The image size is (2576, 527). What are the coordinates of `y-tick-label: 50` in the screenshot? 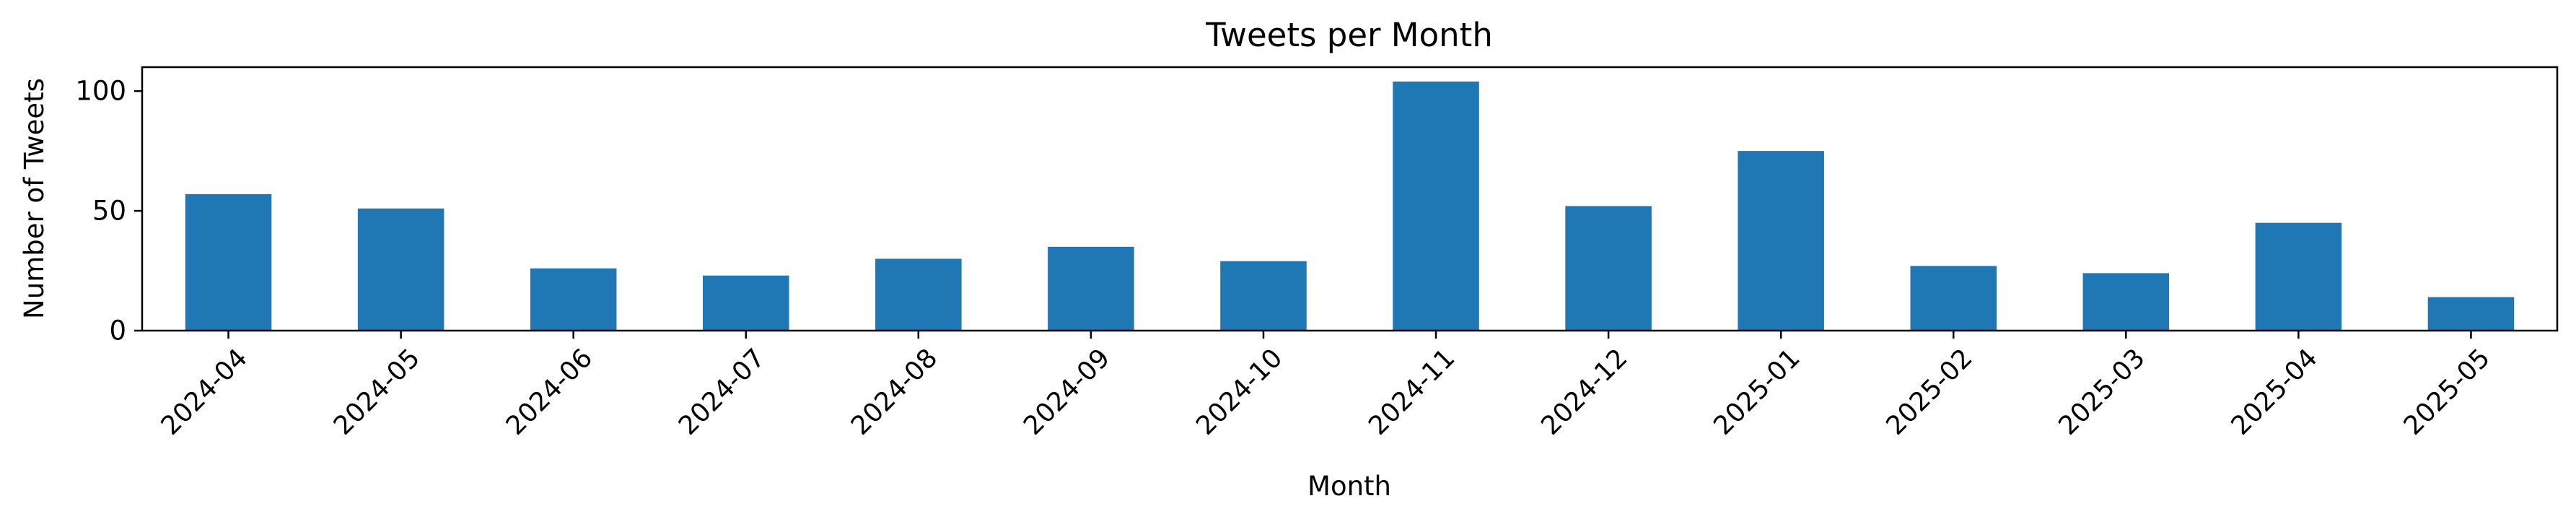 It's located at (109, 211).